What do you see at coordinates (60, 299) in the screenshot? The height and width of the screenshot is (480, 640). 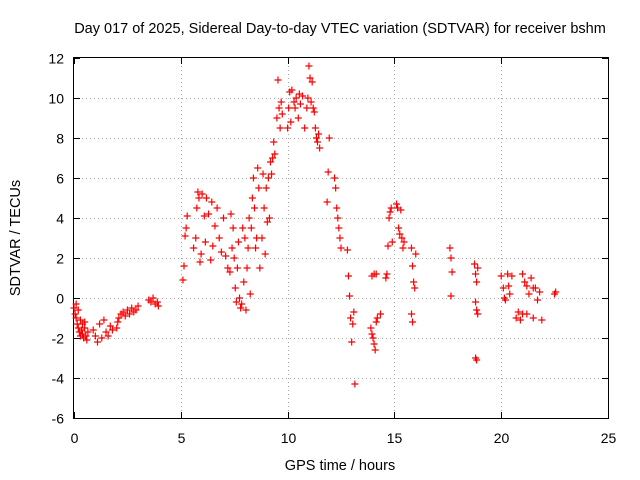 I see `y-tick-label: 0` at bounding box center [60, 299].